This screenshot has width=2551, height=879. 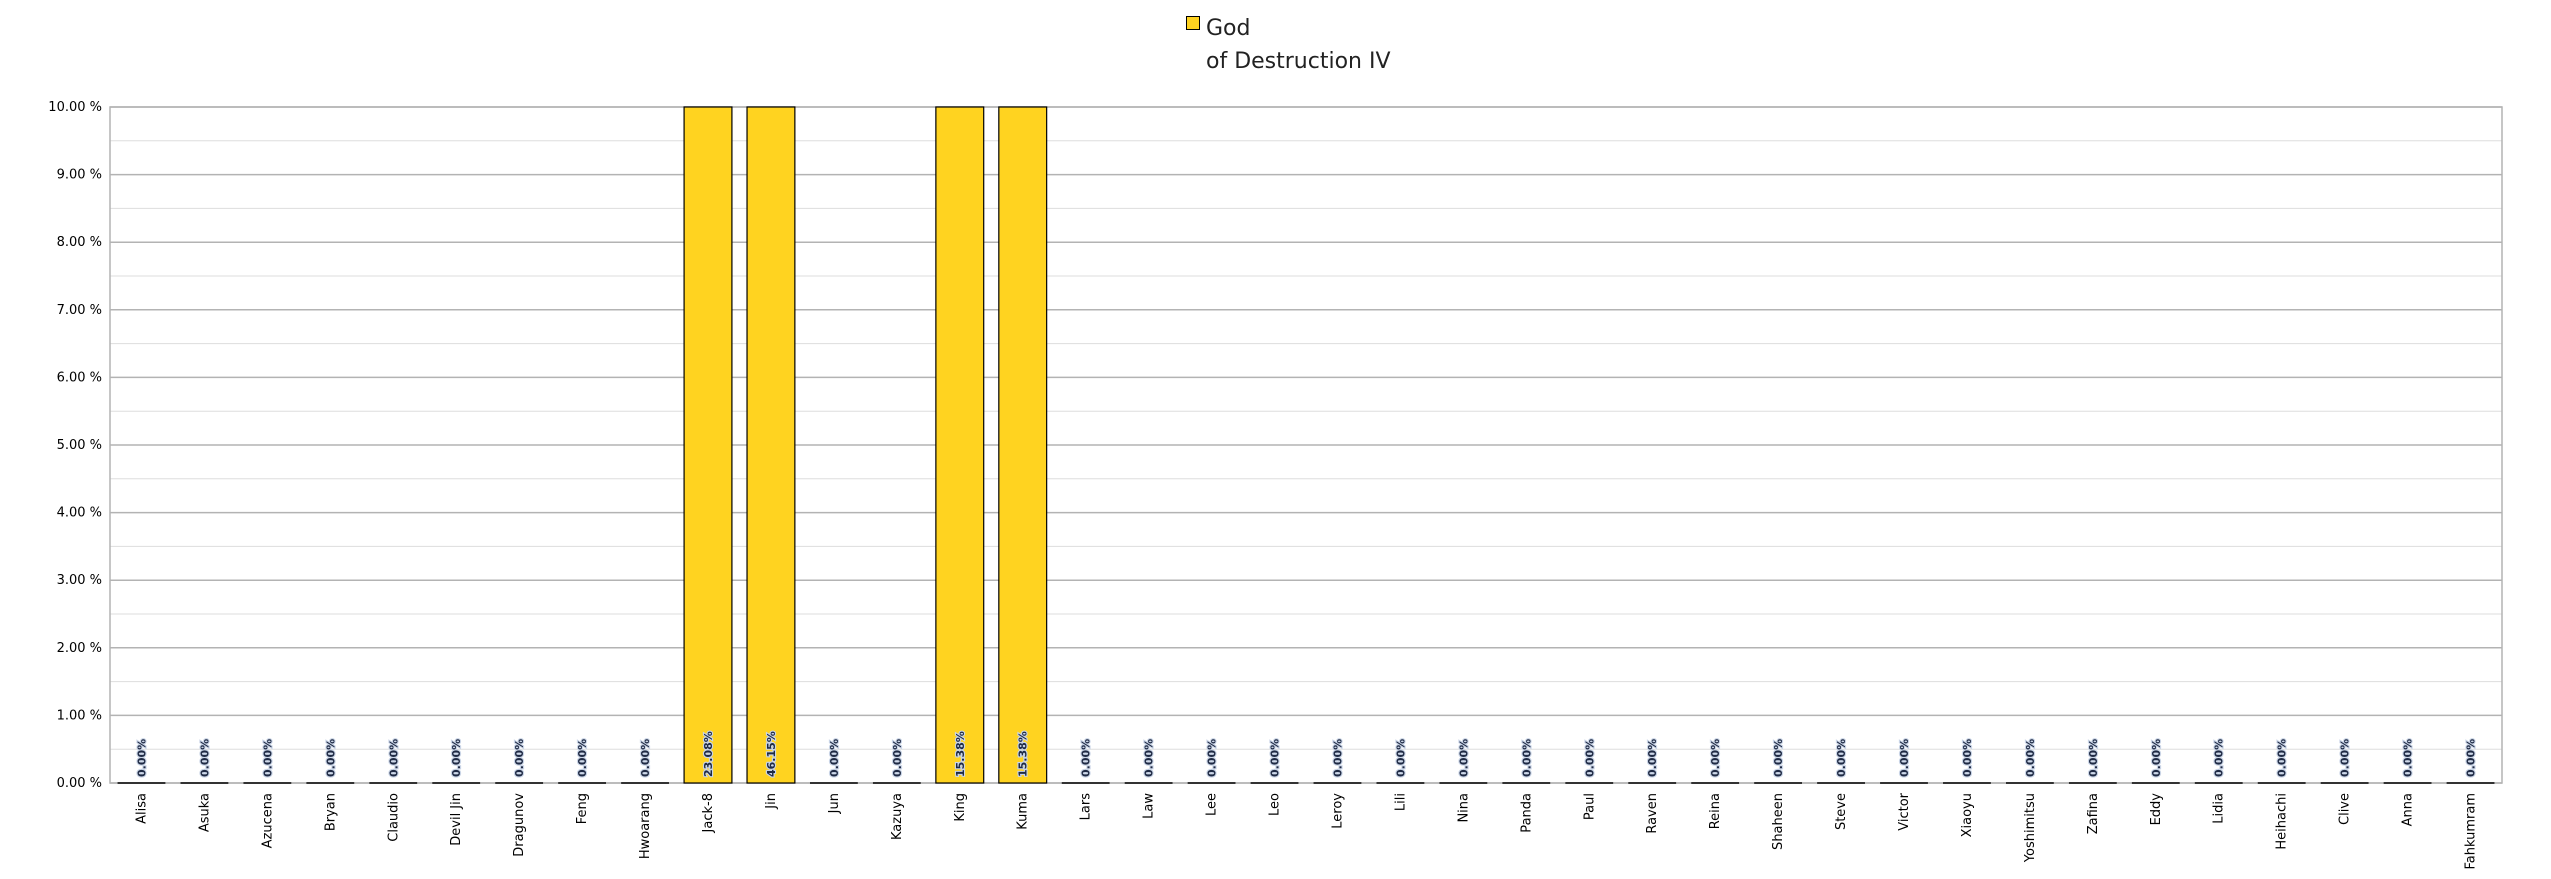 I want to click on bar-jin, so click(x=771, y=445).